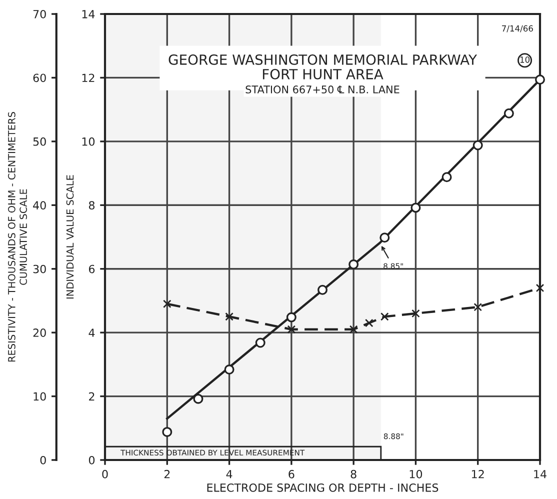  I want to click on x-tick-label: 6, so click(291, 474).